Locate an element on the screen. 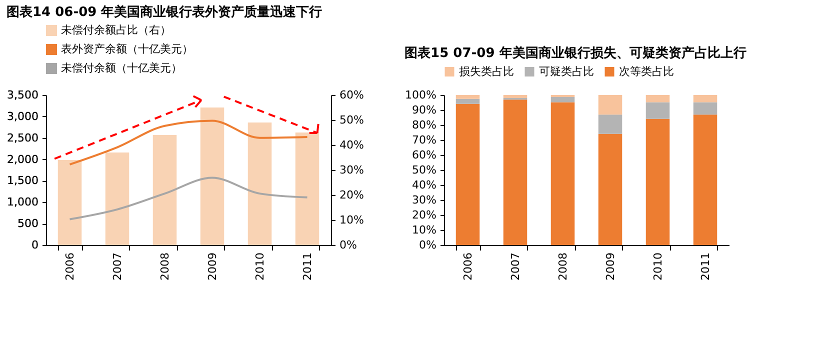 The image size is (816, 338). y-tick-label: 20% is located at coordinates (424, 215).